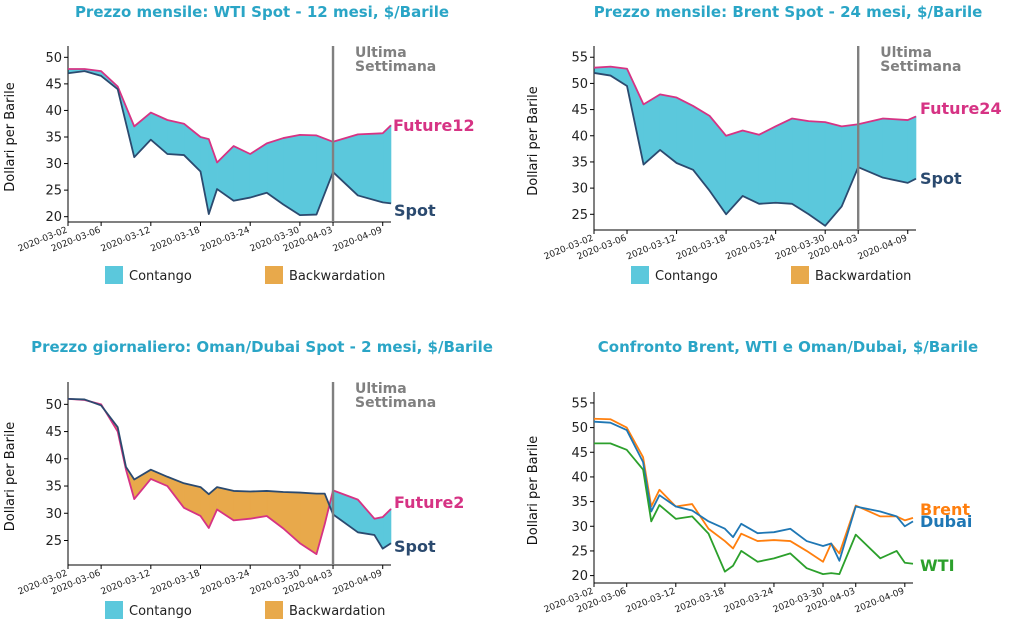 This screenshot has width=1021, height=633. I want to click on series-line-wti, so click(754, 509).